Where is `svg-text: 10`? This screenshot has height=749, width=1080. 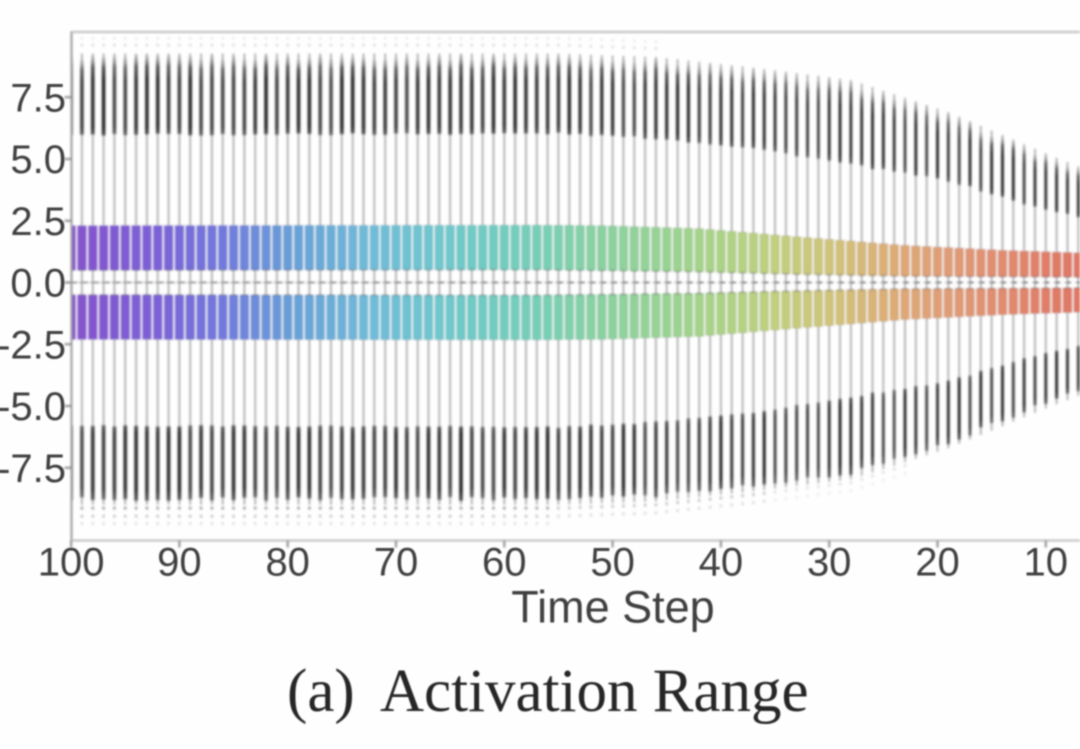 svg-text: 10 is located at coordinates (1046, 563).